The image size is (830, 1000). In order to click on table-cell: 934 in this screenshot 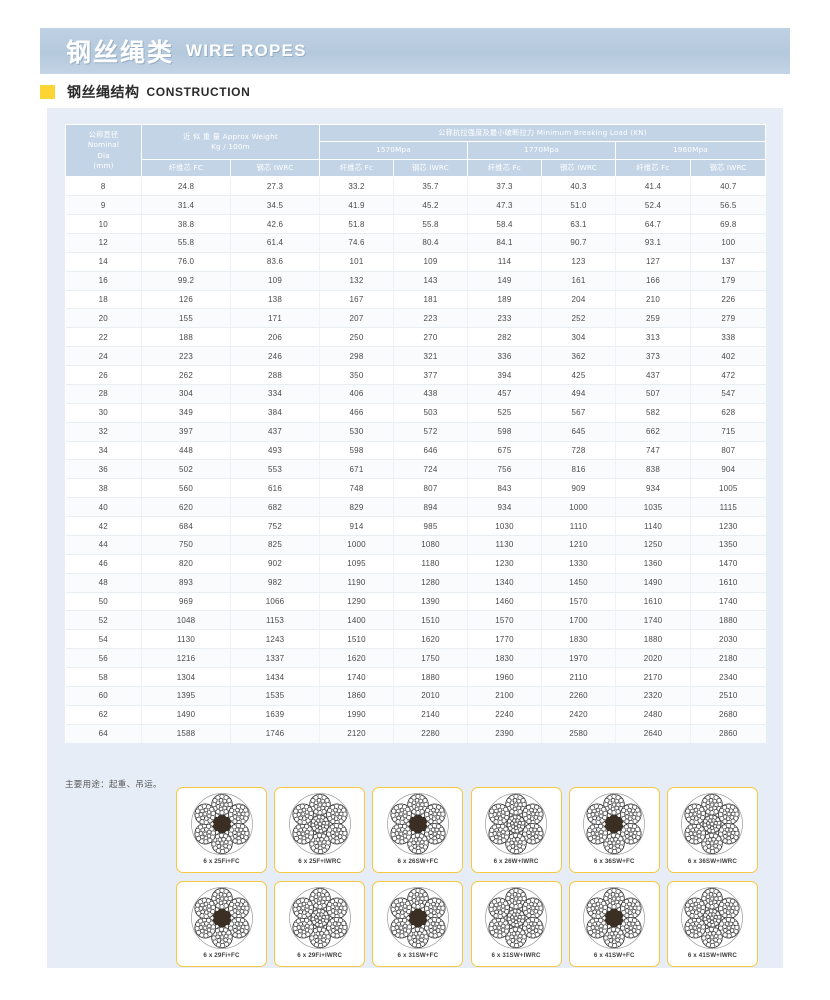, I will do `click(653, 488)`.